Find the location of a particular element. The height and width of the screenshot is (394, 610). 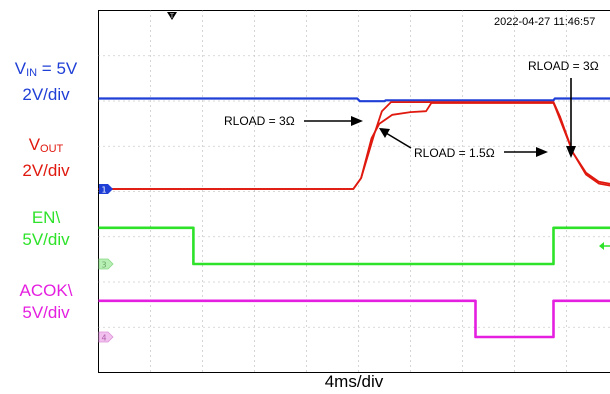

svg-text: T is located at coordinates (171, 16).